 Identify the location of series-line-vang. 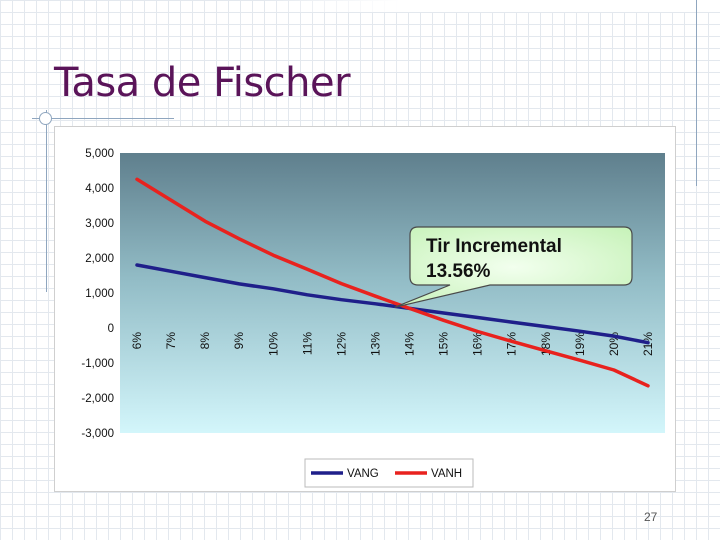
(392, 304).